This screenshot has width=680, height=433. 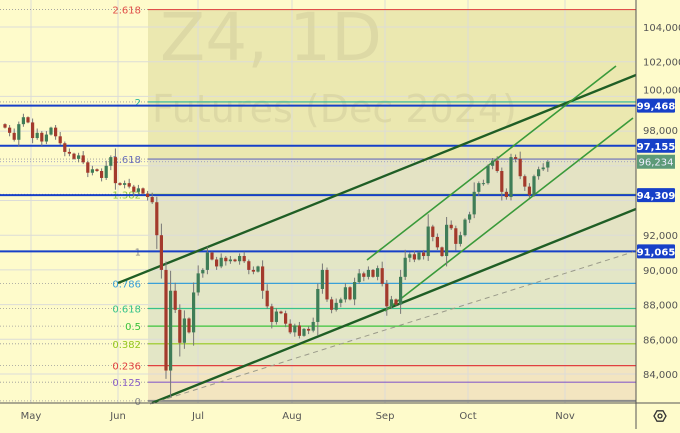 What do you see at coordinates (656, 147) in the screenshot?
I see `level-price-label: 97,155` at bounding box center [656, 147].